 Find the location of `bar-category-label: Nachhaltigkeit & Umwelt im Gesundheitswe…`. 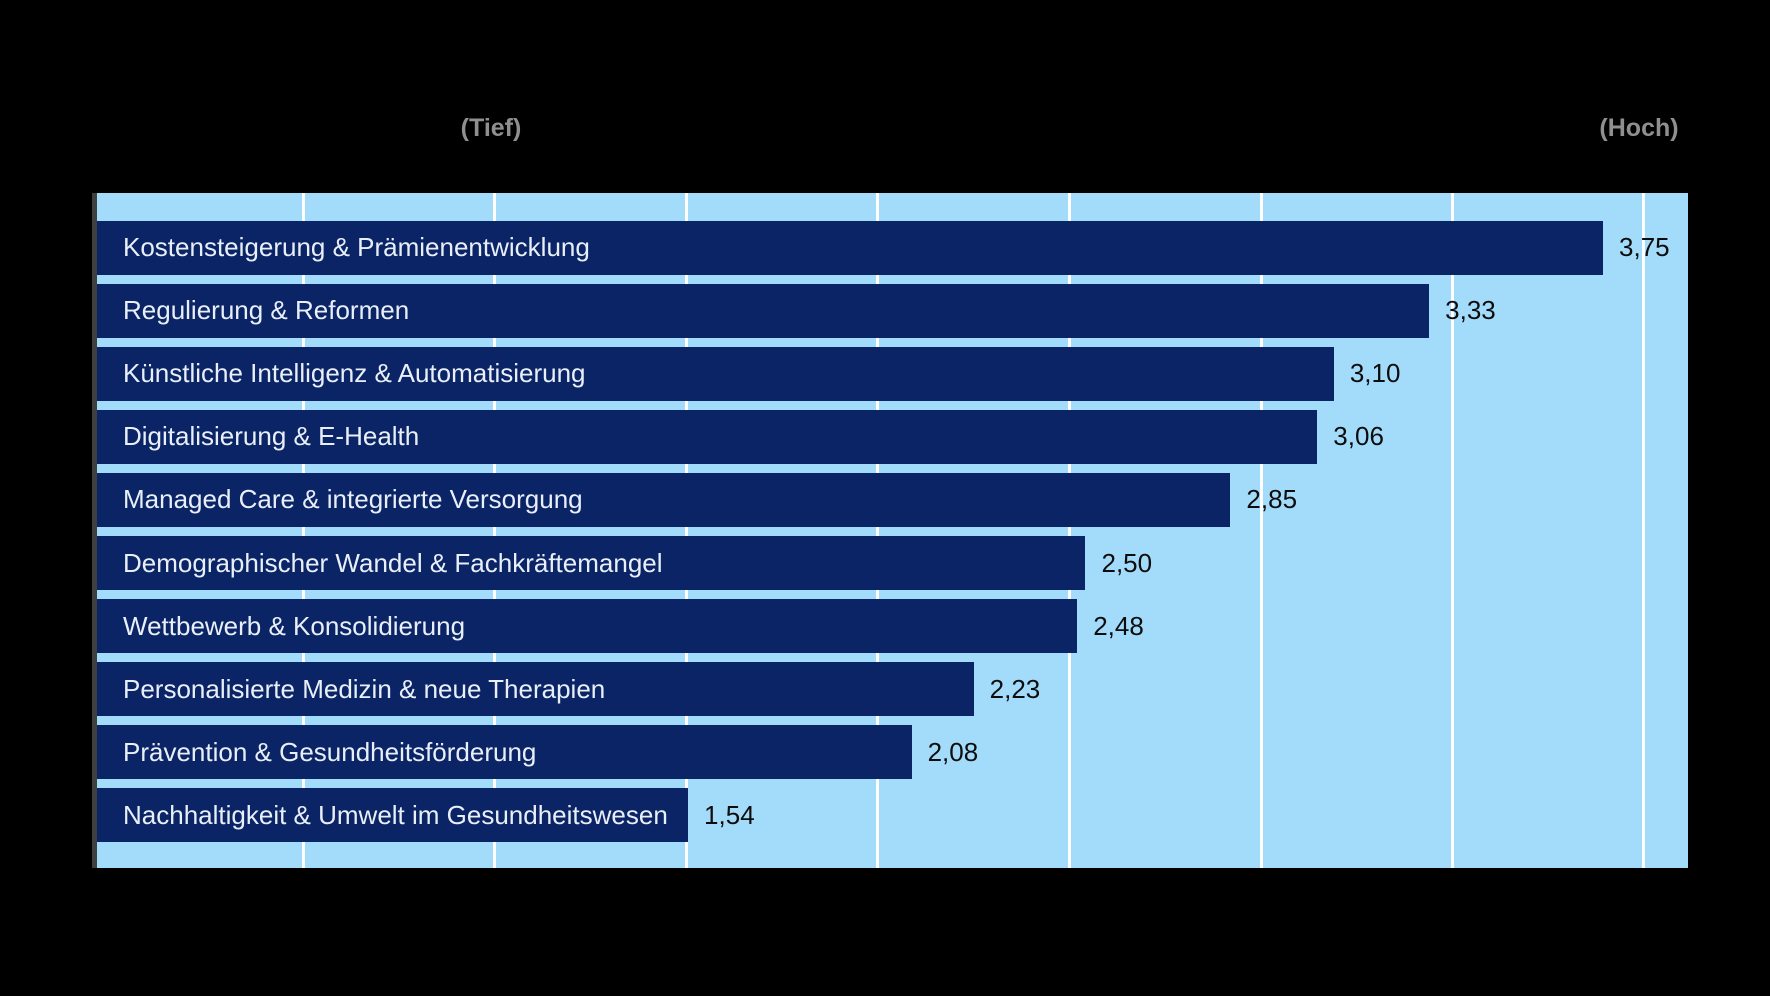

bar-category-label: Nachhaltigkeit & Umwelt im Gesundheitswe… is located at coordinates (395, 814).